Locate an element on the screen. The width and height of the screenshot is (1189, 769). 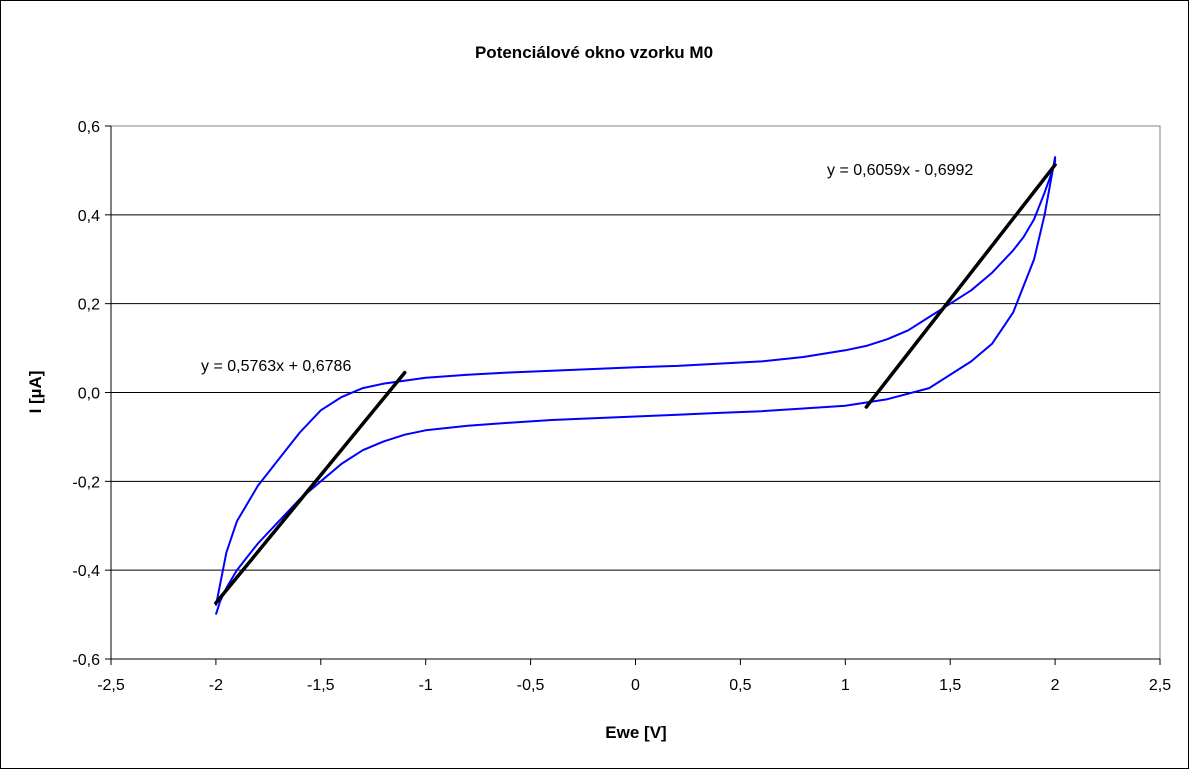
x-tick-label: 0 is located at coordinates (635, 685).